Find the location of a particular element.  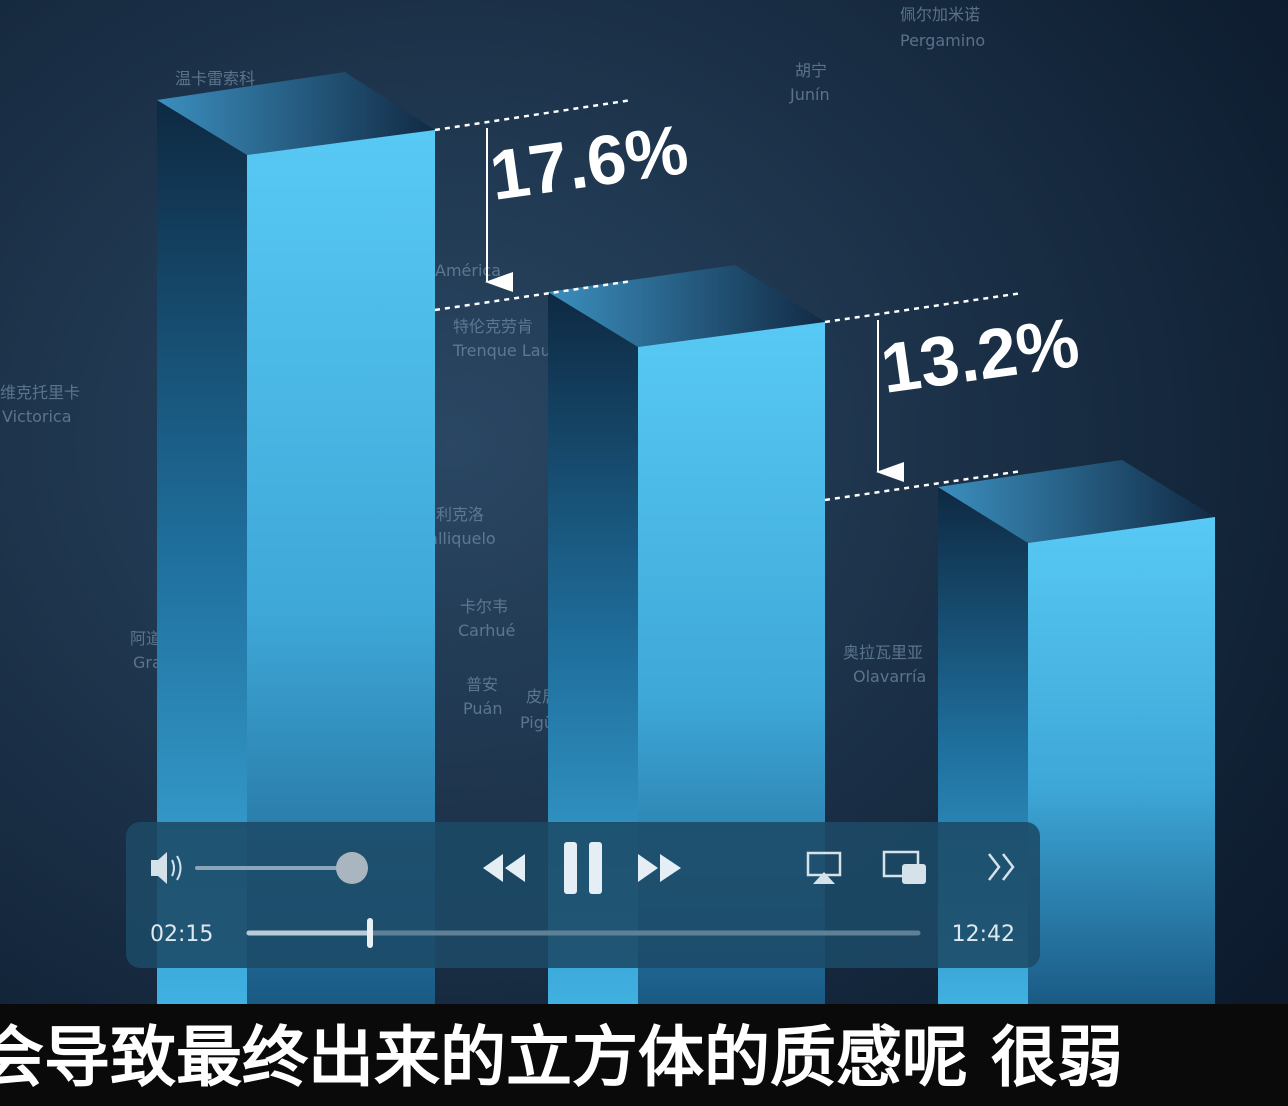

map-label: 佩尔加米诺 is located at coordinates (940, 14).